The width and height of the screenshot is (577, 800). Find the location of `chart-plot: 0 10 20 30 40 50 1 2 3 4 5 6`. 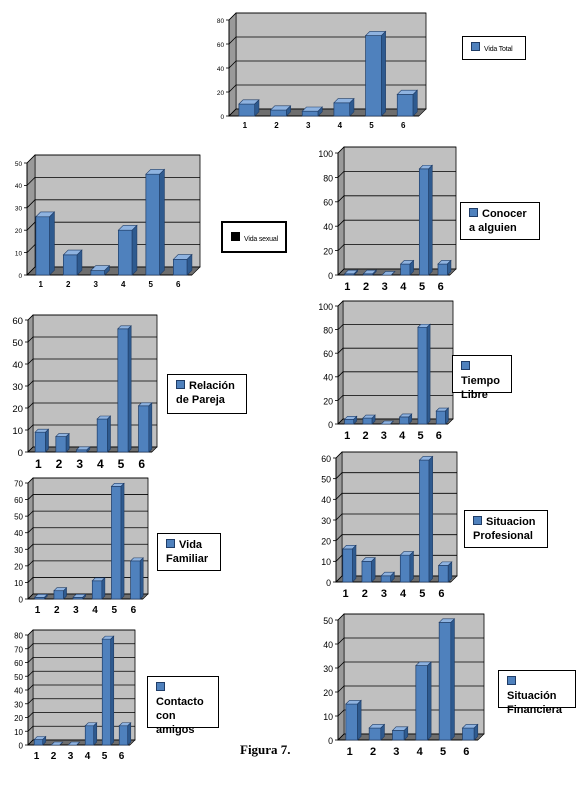

chart-plot: 0 10 20 30 40 50 1 2 3 4 5 6 is located at coordinates (404, 685).